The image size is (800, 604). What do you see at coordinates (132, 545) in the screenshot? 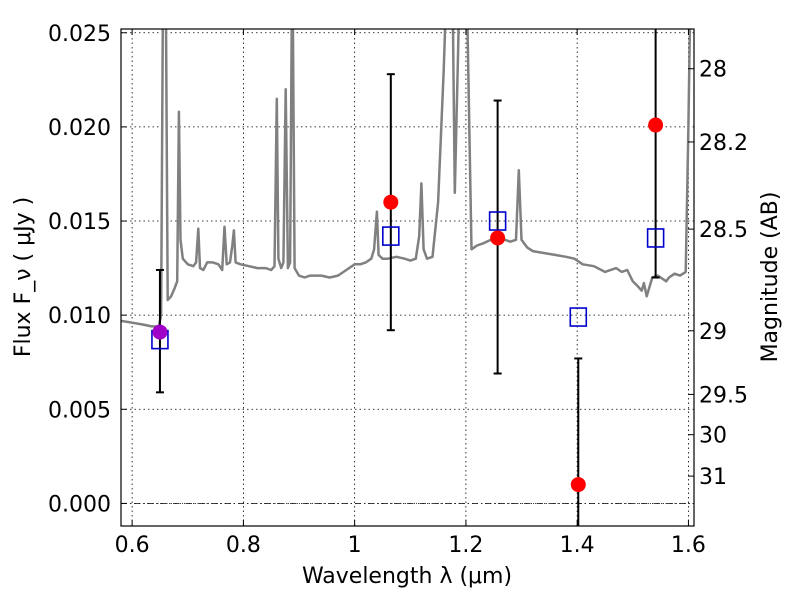
I see `x-tick-label: 0.6` at bounding box center [132, 545].